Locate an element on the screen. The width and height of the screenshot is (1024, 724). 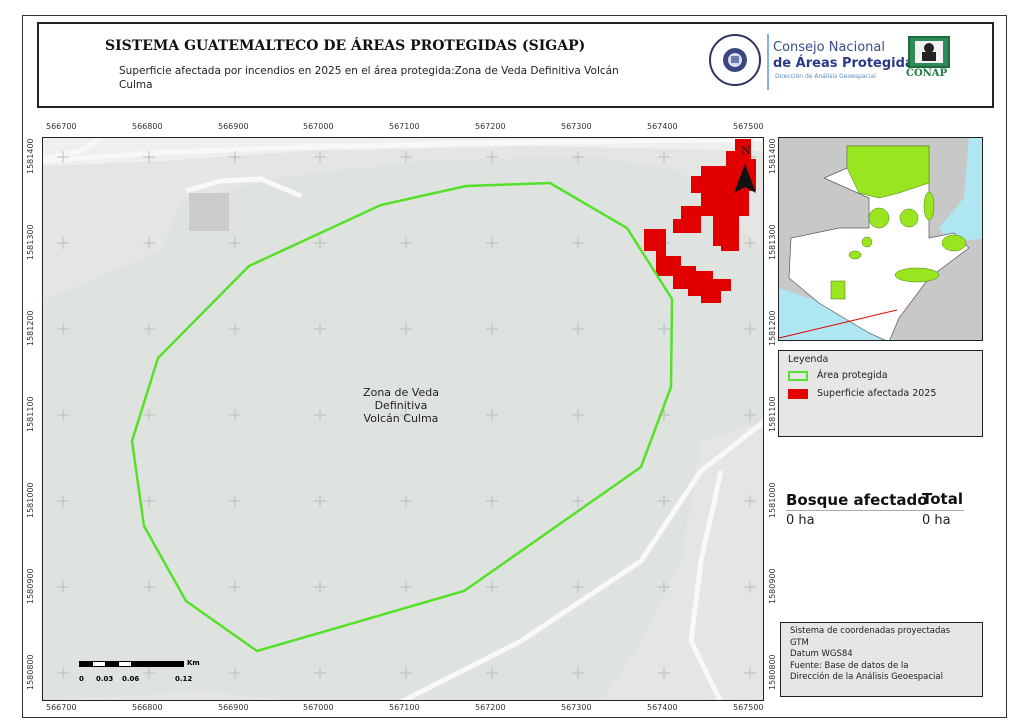
info-line: GTM is located at coordinates (799, 642).